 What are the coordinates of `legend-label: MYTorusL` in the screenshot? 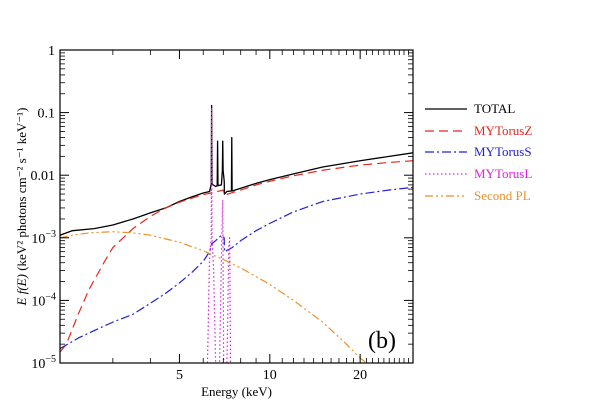 It's located at (503, 173).